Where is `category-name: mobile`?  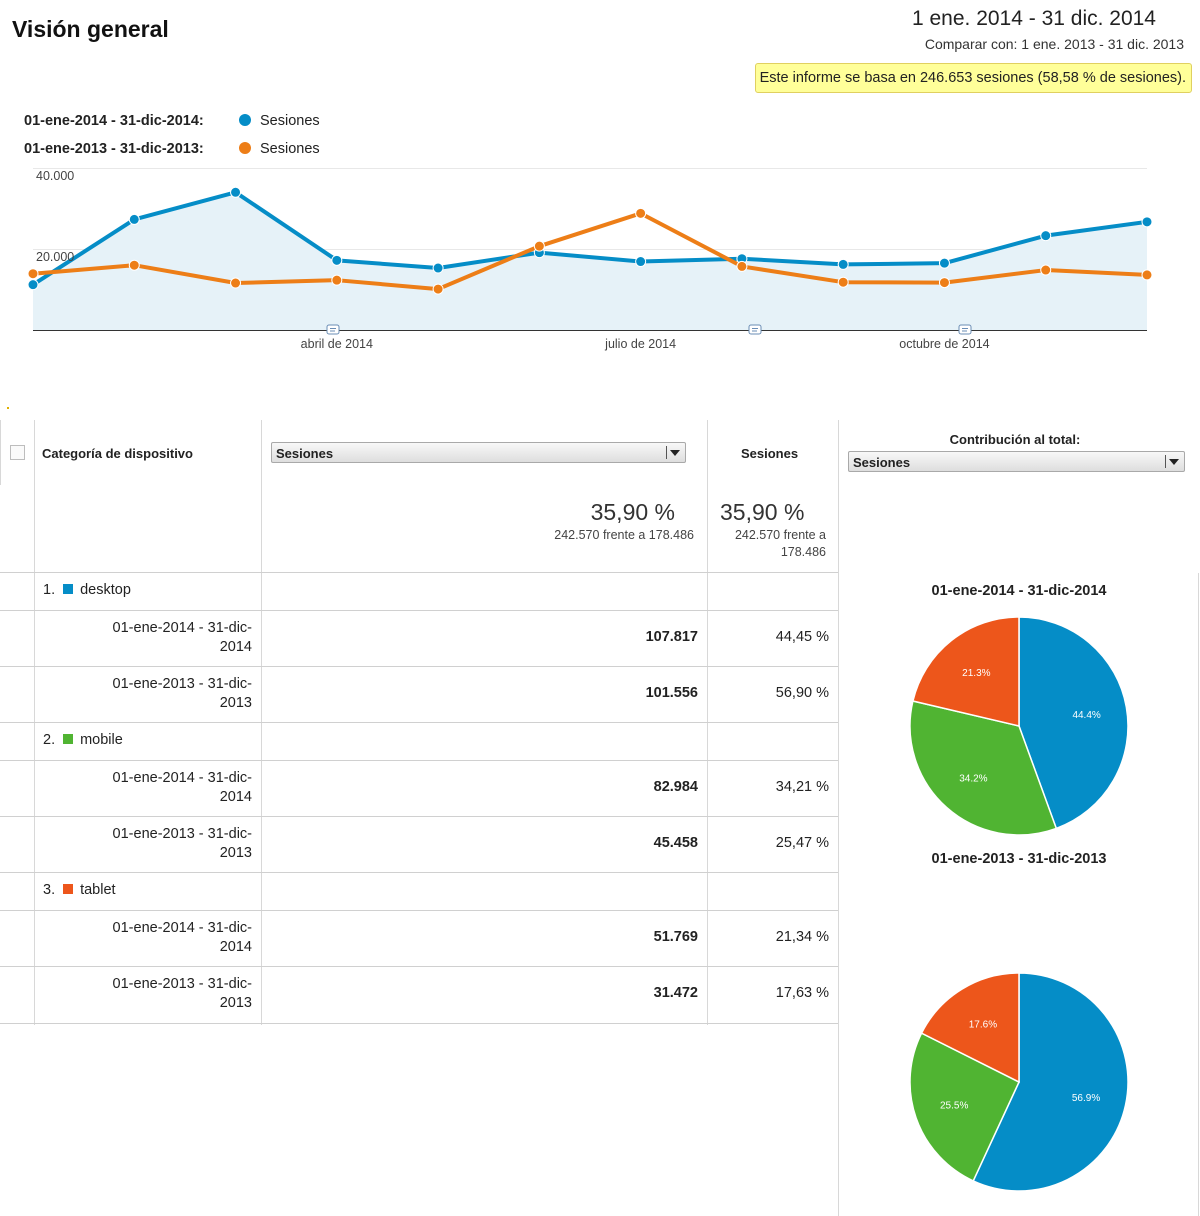 category-name: mobile is located at coordinates (101, 740).